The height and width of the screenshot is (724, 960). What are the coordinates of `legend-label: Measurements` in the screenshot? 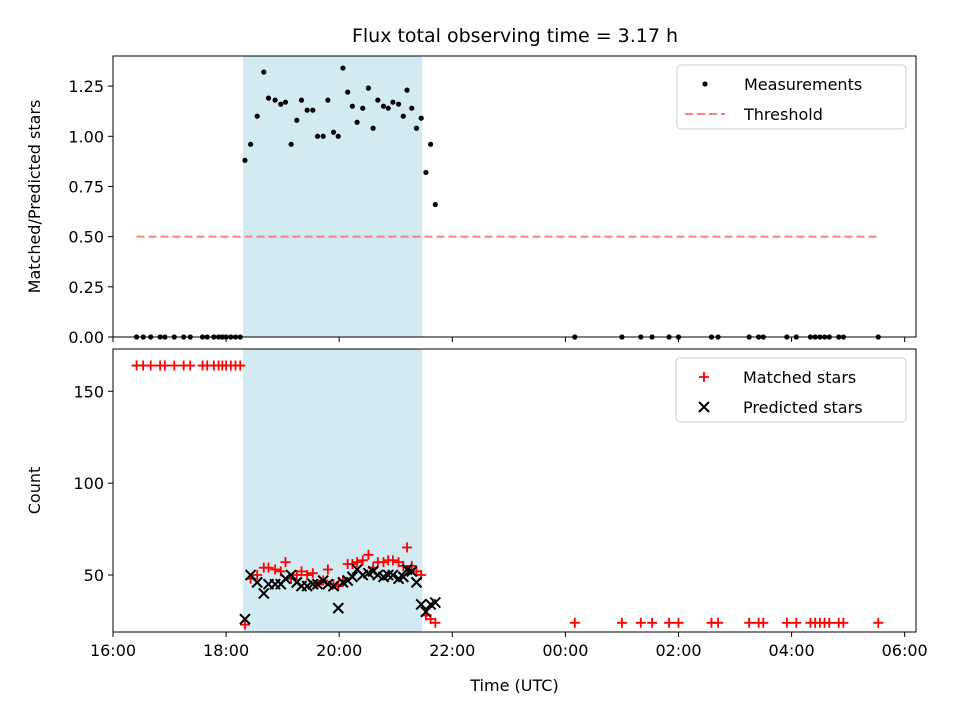 It's located at (803, 84).